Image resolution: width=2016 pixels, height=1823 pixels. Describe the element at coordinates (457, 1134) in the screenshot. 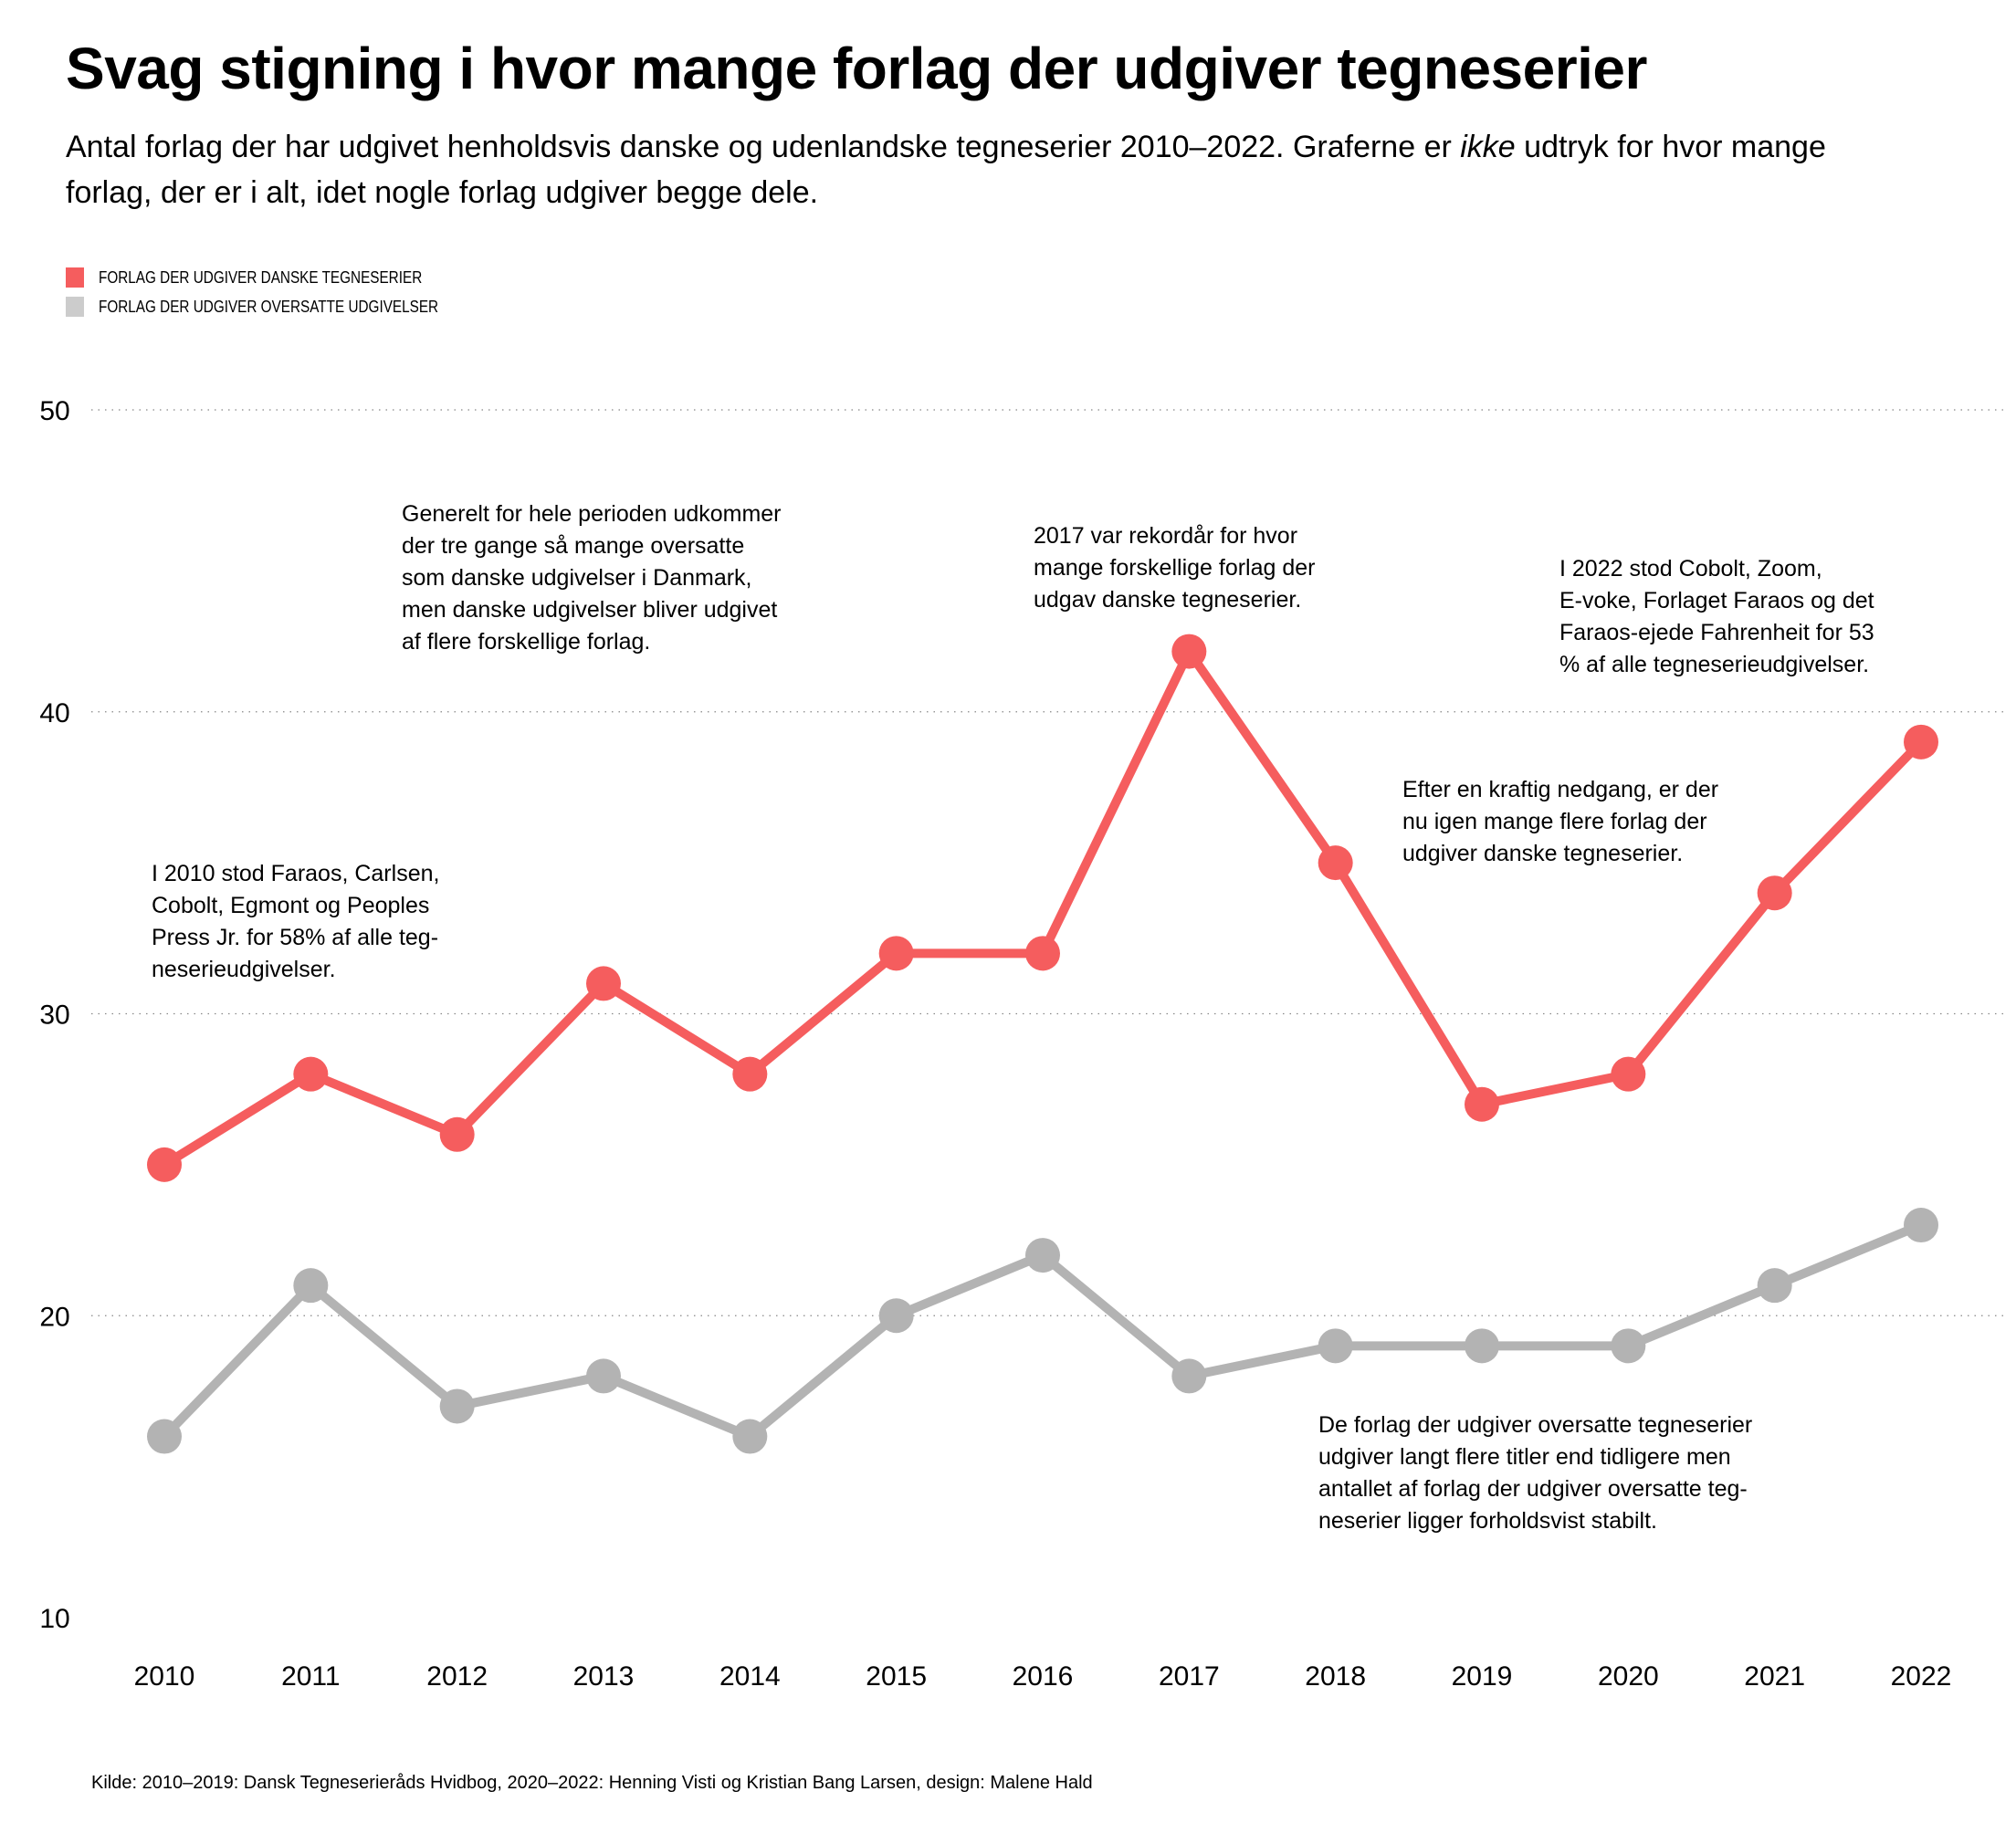

I see `data-point-danish-2012` at that location.